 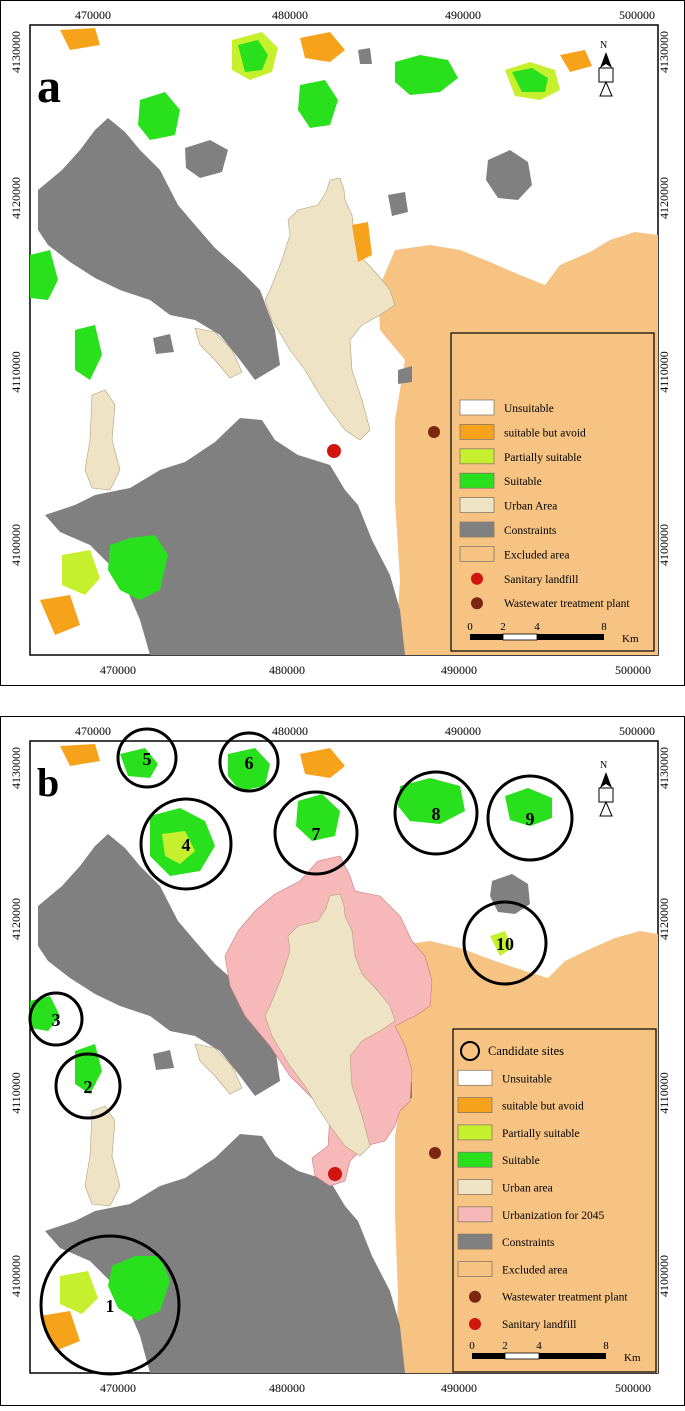 I want to click on constraint-area-west, so click(x=159, y=965).